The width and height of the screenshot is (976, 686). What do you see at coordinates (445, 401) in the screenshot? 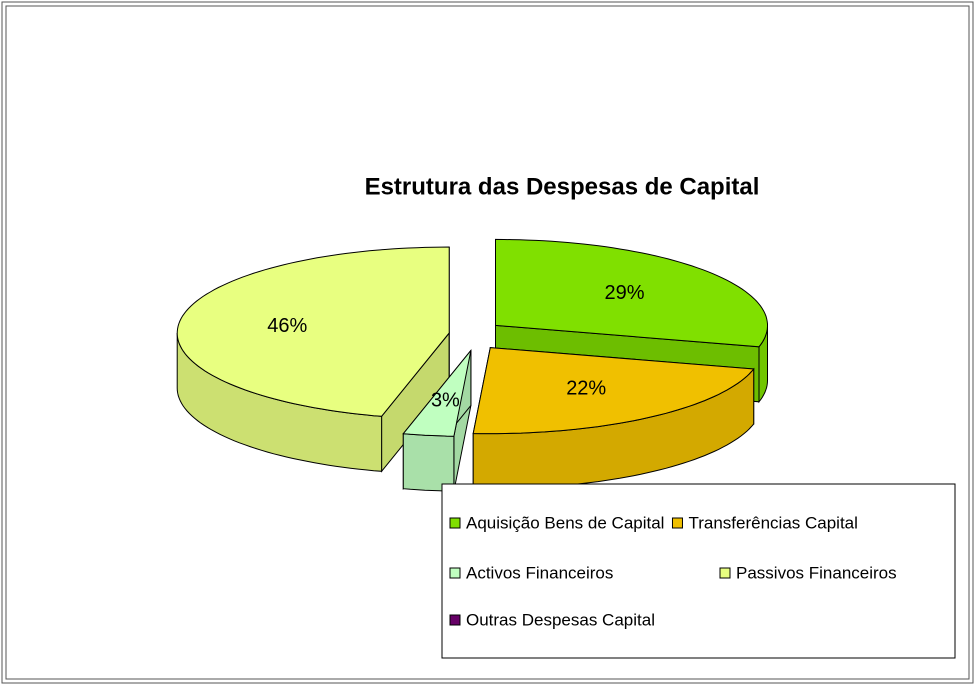
I see `data-label: 3%` at bounding box center [445, 401].